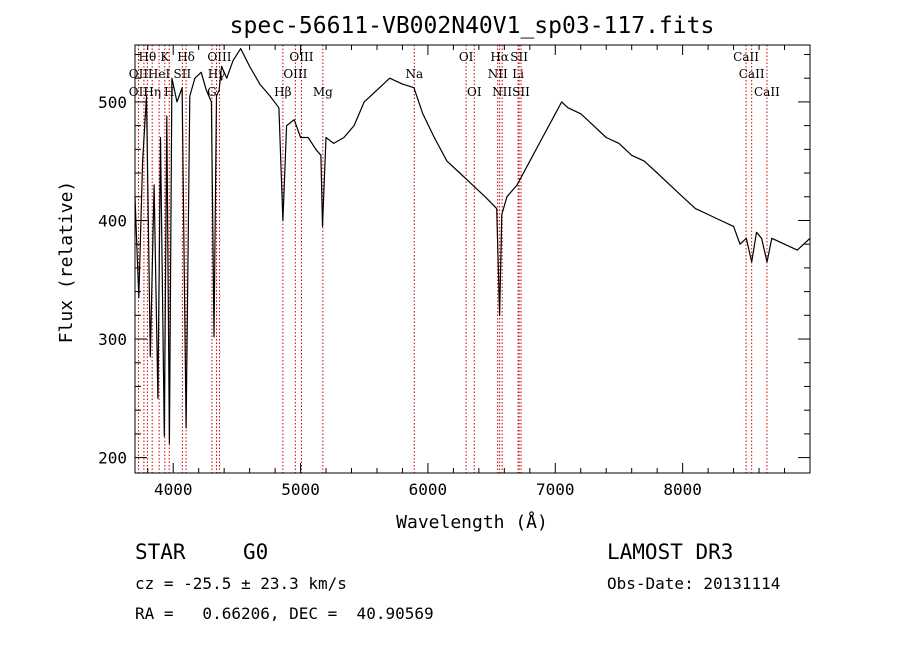 The image size is (900, 654). Describe the element at coordinates (284, 613) in the screenshot. I see `coordinates: RA = 0.66206, DEC = 40.90569` at that location.